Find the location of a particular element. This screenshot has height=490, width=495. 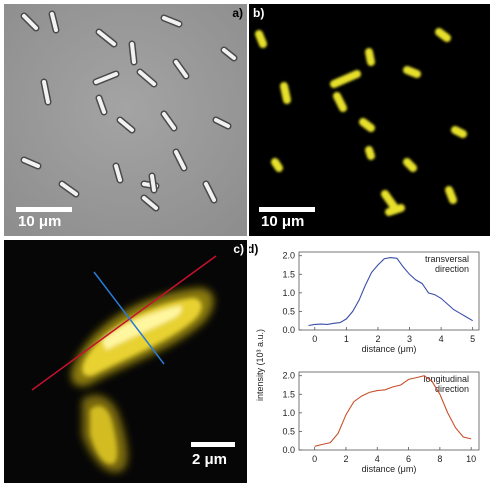

panel-label-c: c) is located at coordinates (238, 249).